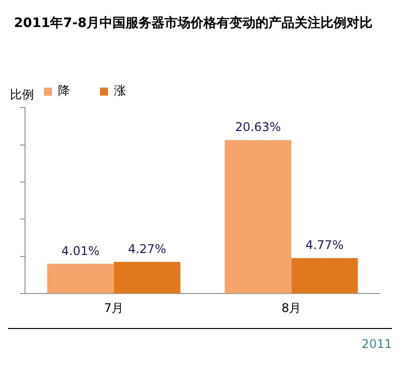 The width and height of the screenshot is (400, 375). Describe the element at coordinates (193, 23) in the screenshot. I see `chart-title: 2011年7-8月中国服务器市场价格有变动的产品关注比例对比` at that location.